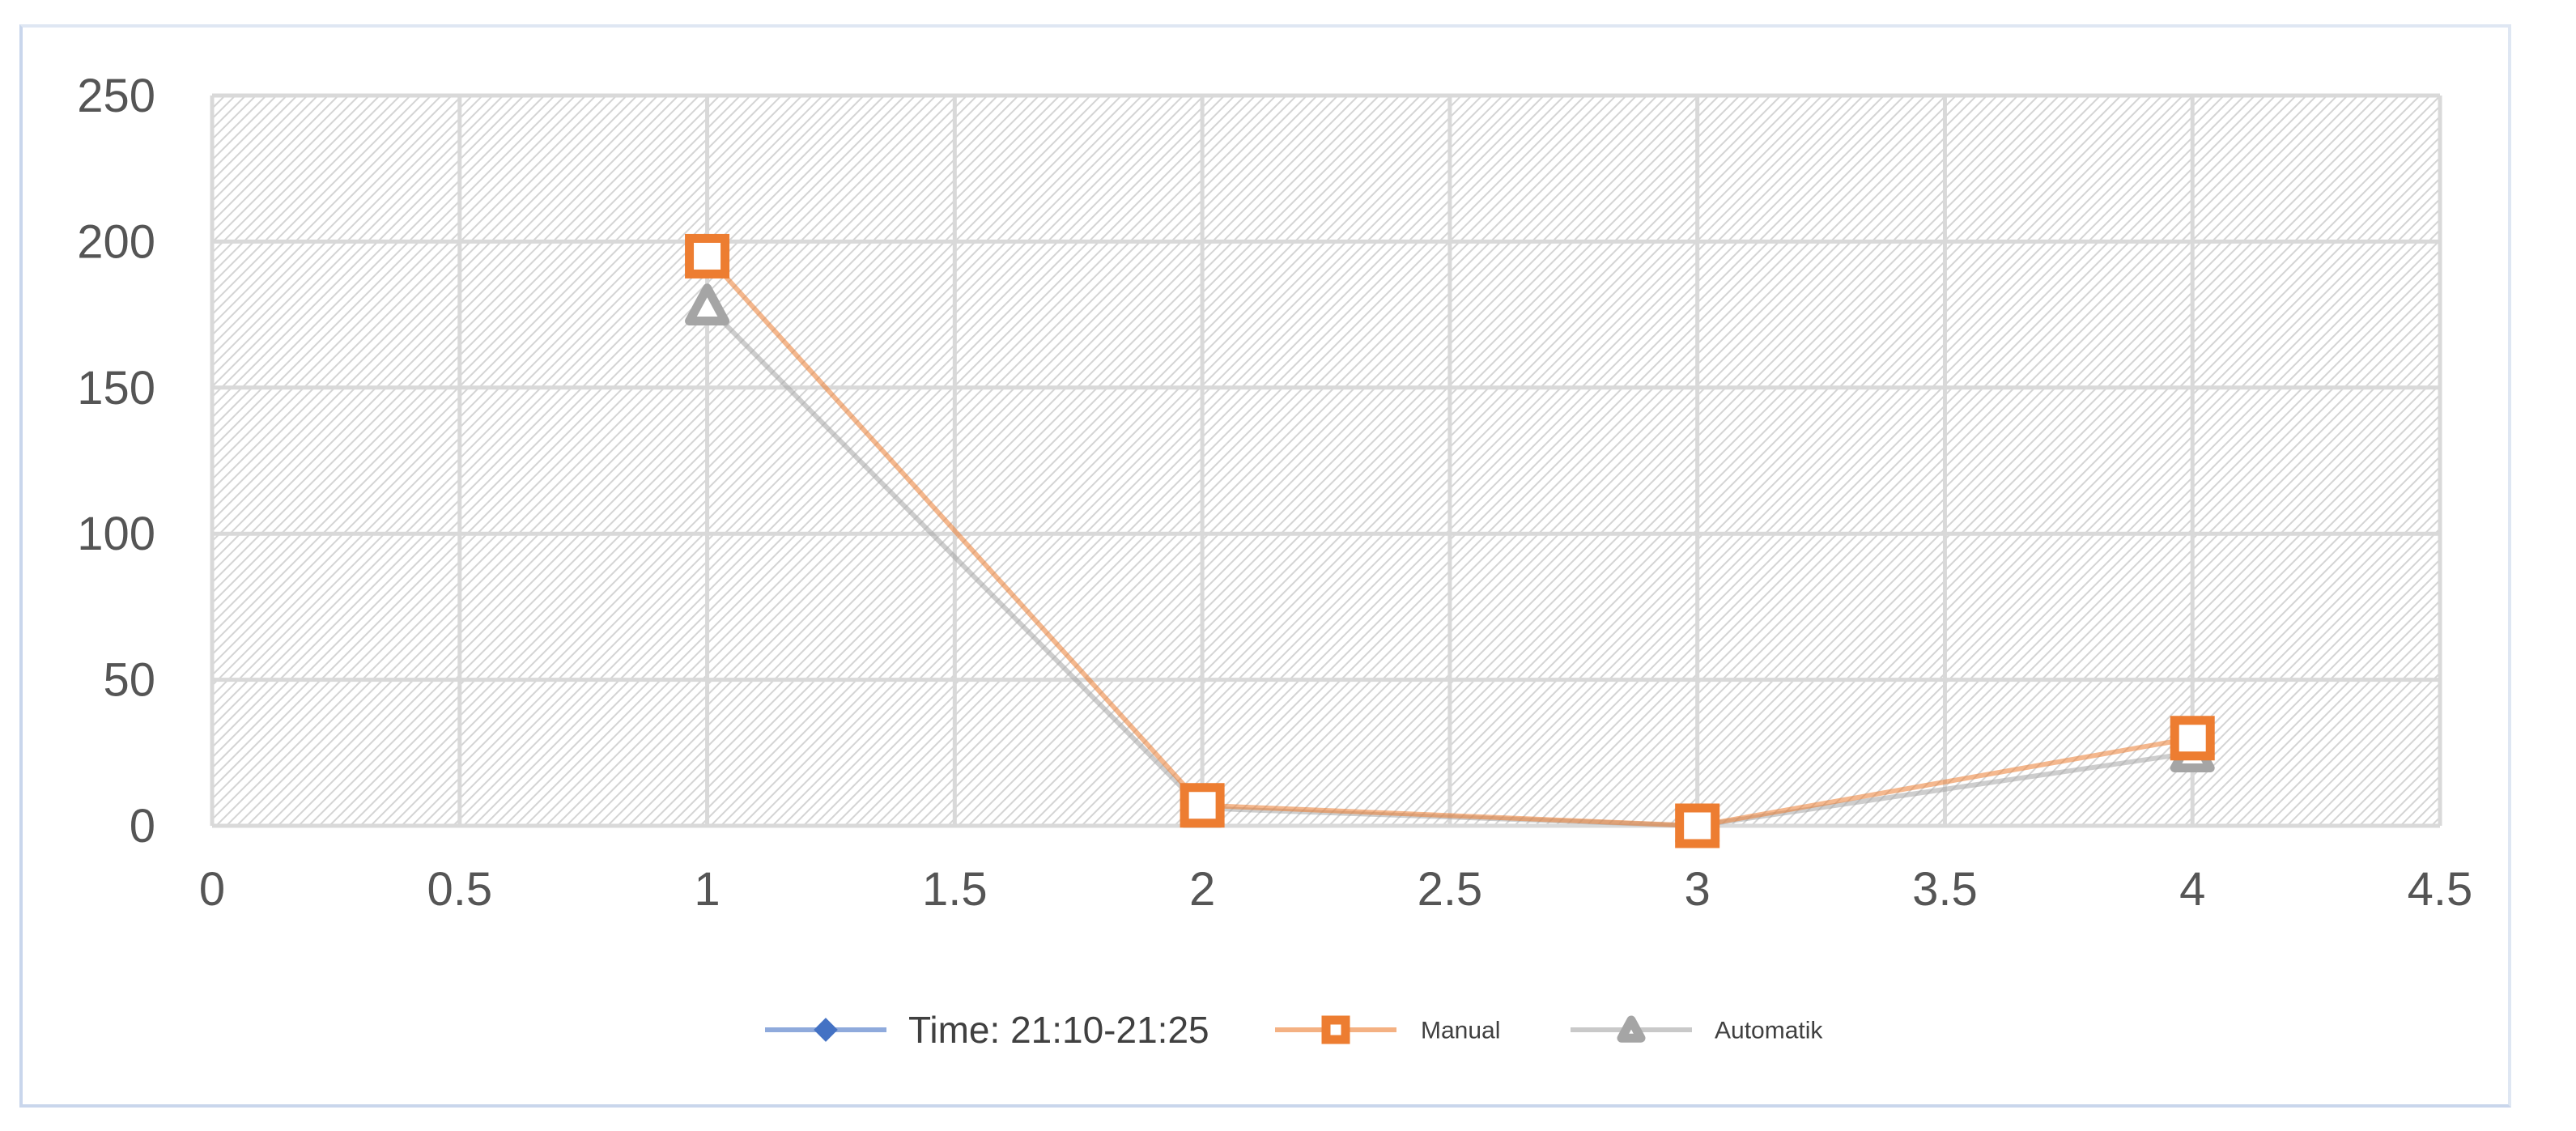 The width and height of the screenshot is (2576, 1131). I want to click on legend-item: Manual, so click(1388, 1029).